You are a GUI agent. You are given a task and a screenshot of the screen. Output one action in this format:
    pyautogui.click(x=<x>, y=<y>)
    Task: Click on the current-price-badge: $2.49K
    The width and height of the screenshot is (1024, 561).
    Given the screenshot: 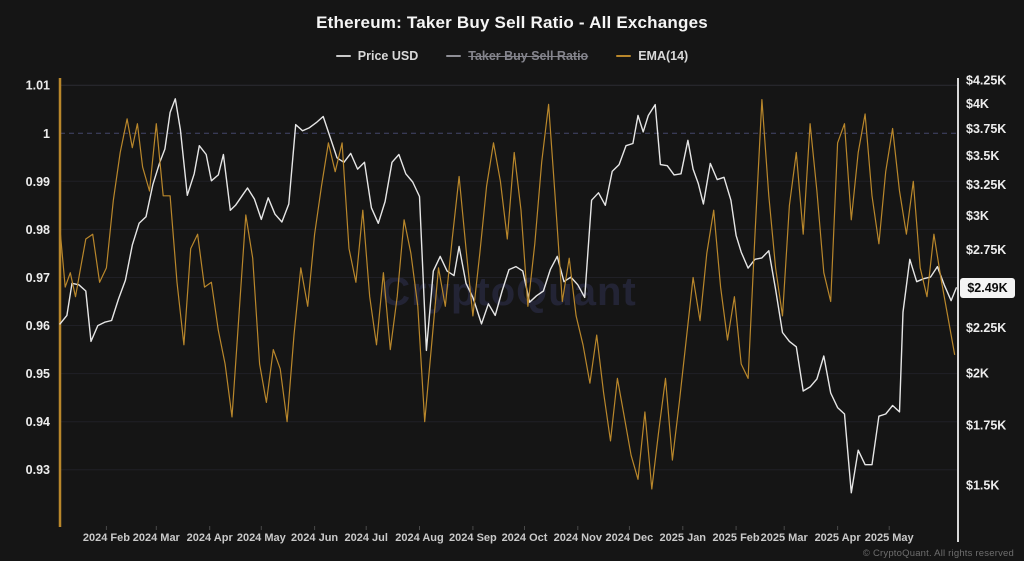 What is the action you would take?
    pyautogui.click(x=987, y=288)
    